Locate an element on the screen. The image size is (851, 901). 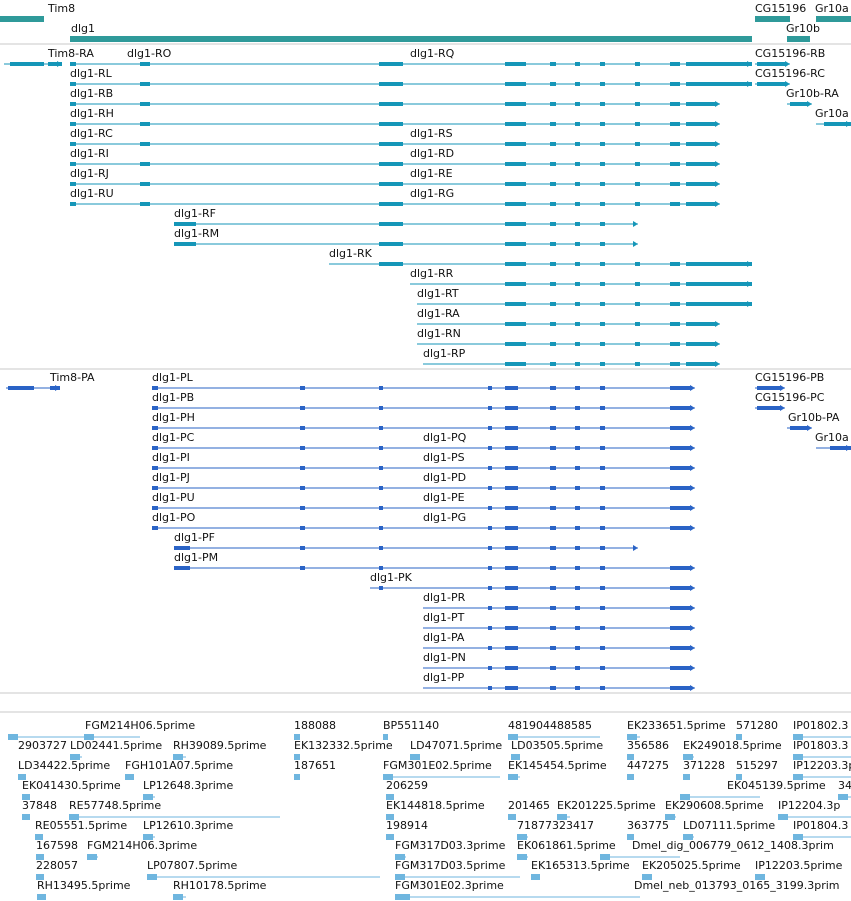
est-ek201225-5prime: EK201225.5prime is located at coordinates (606, 809).